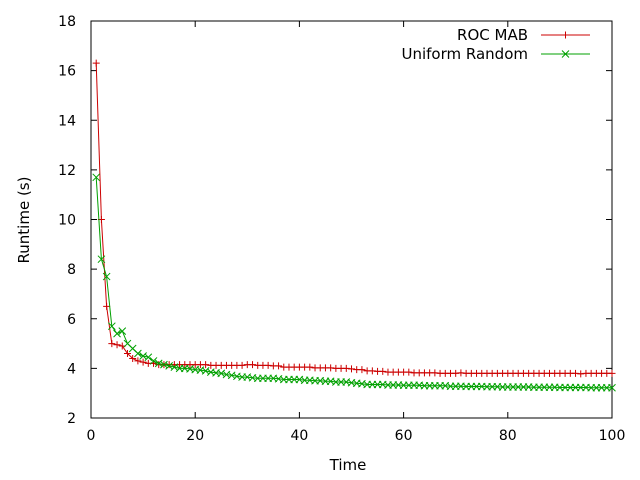 This screenshot has height=480, width=640. What do you see at coordinates (67, 121) in the screenshot?
I see `y-tick-label: 14` at bounding box center [67, 121].